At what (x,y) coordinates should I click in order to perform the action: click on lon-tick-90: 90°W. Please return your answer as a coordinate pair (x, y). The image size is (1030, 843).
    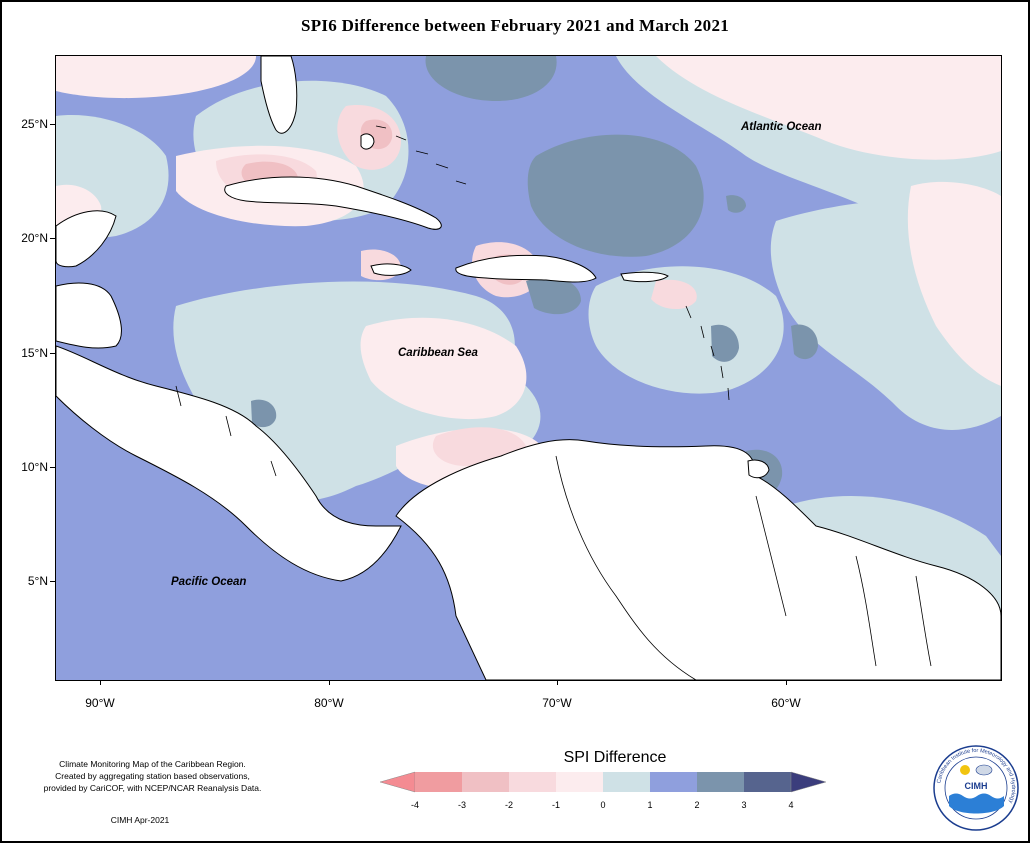
    Looking at the image, I should click on (100, 703).